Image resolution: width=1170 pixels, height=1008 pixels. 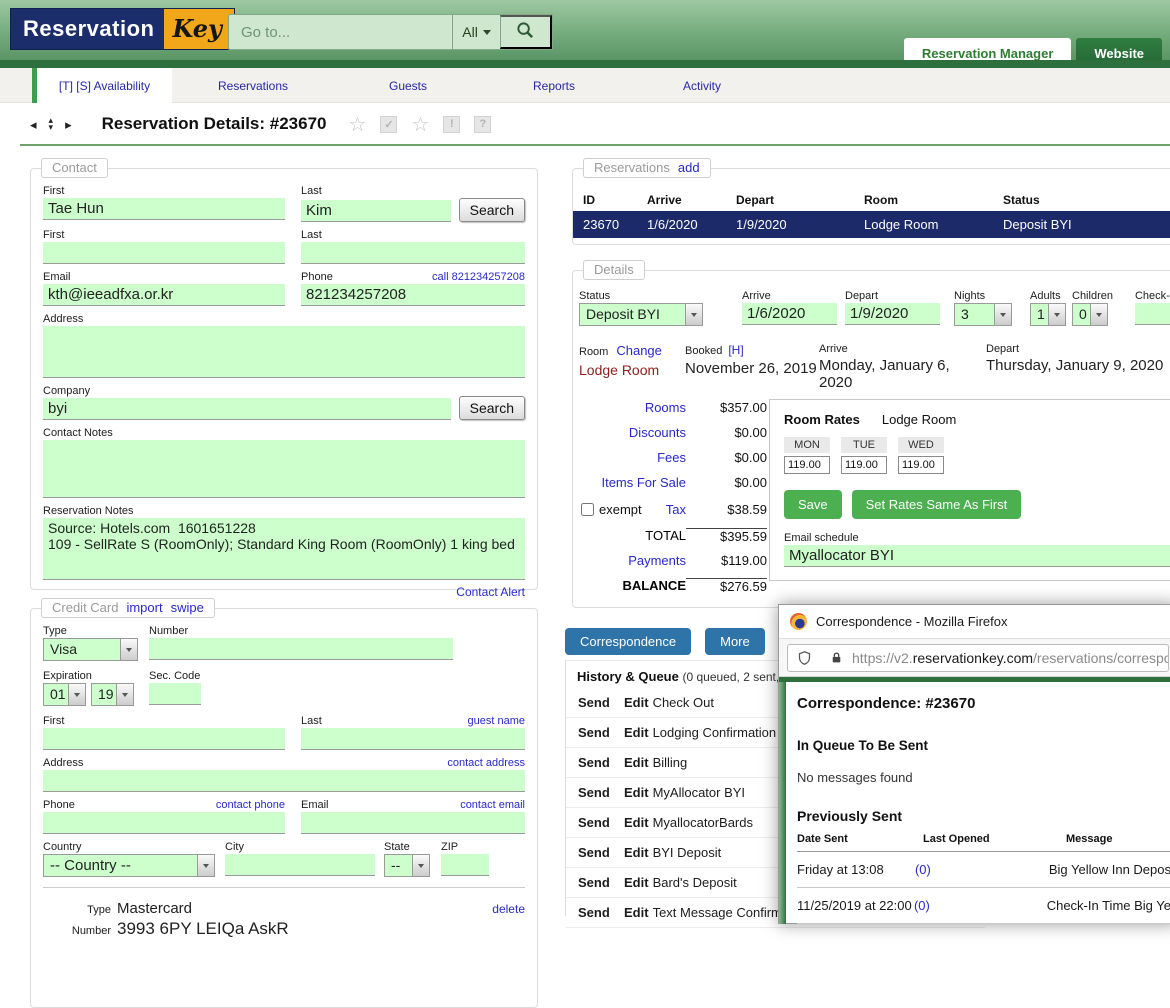 What do you see at coordinates (112, 694) in the screenshot?
I see `exp-year-select: 19` at bounding box center [112, 694].